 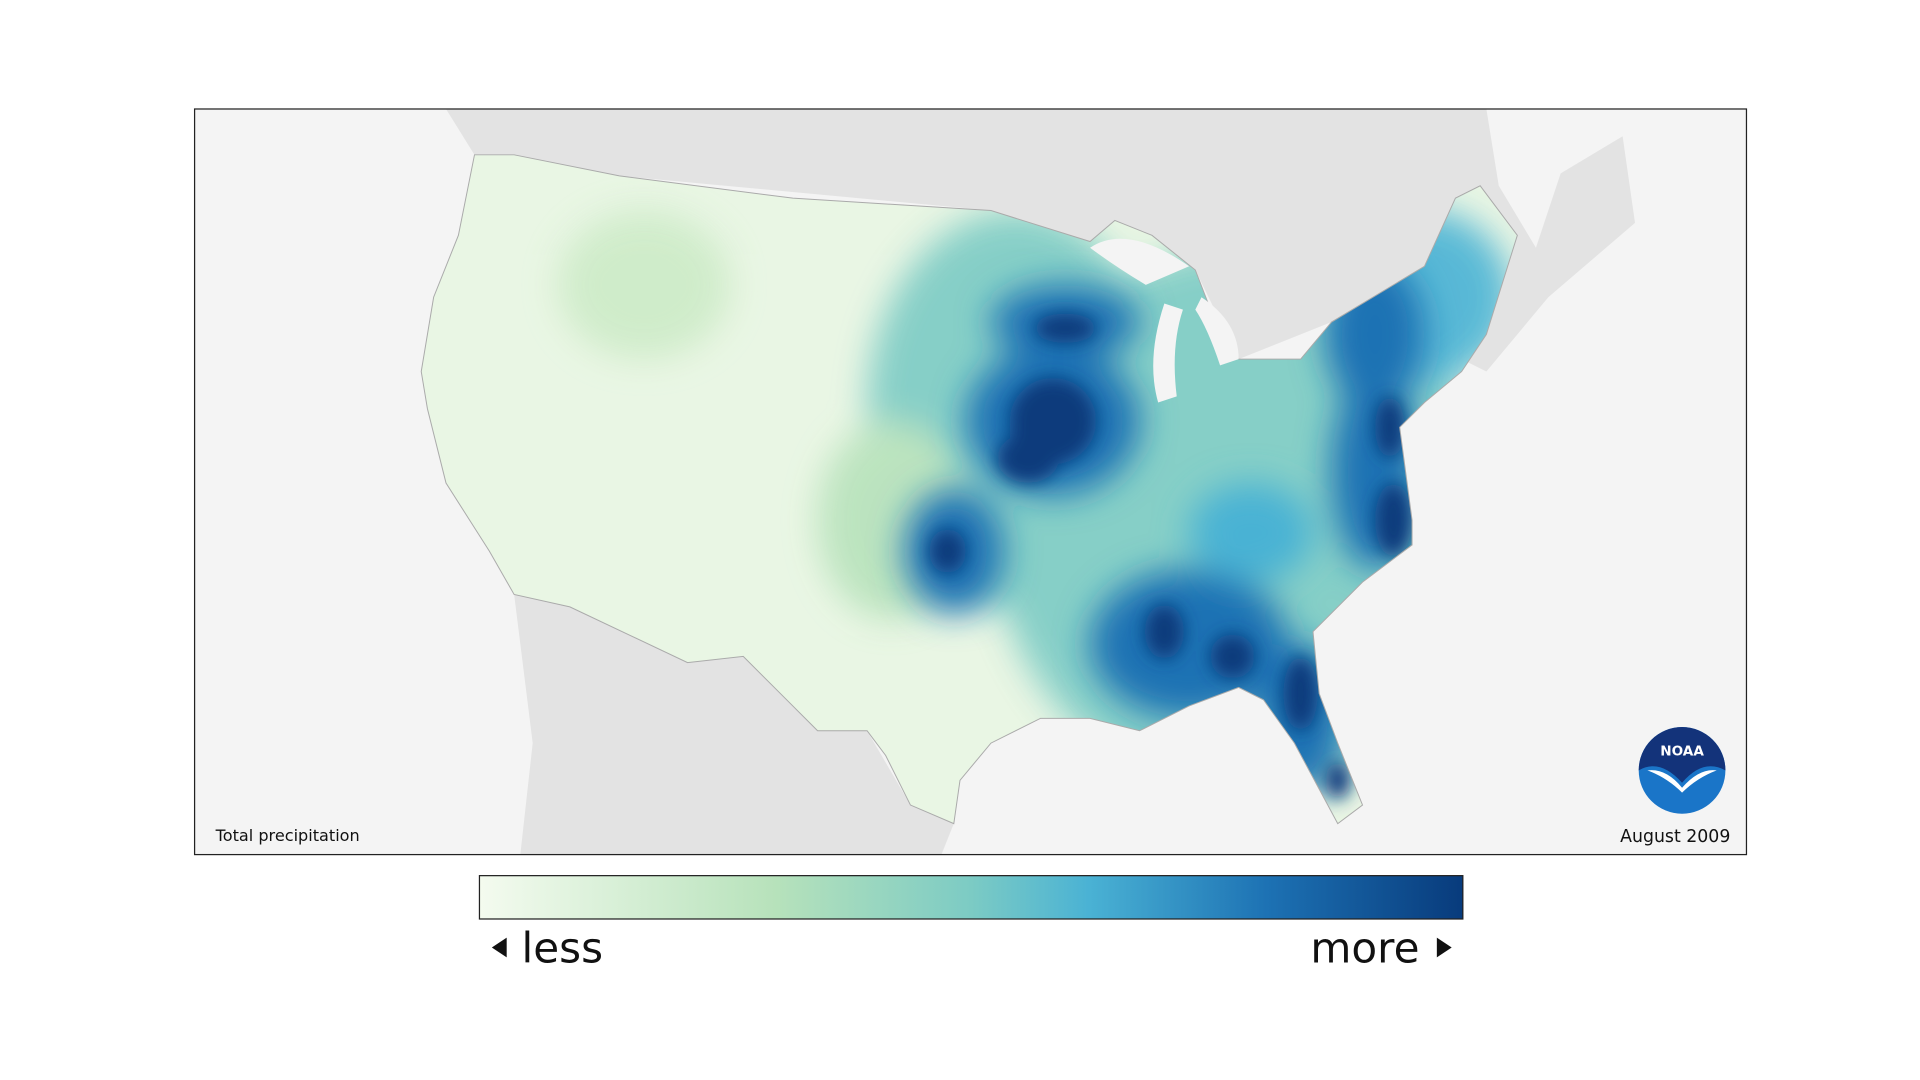 What do you see at coordinates (562, 947) in the screenshot?
I see `legend-low: less` at bounding box center [562, 947].